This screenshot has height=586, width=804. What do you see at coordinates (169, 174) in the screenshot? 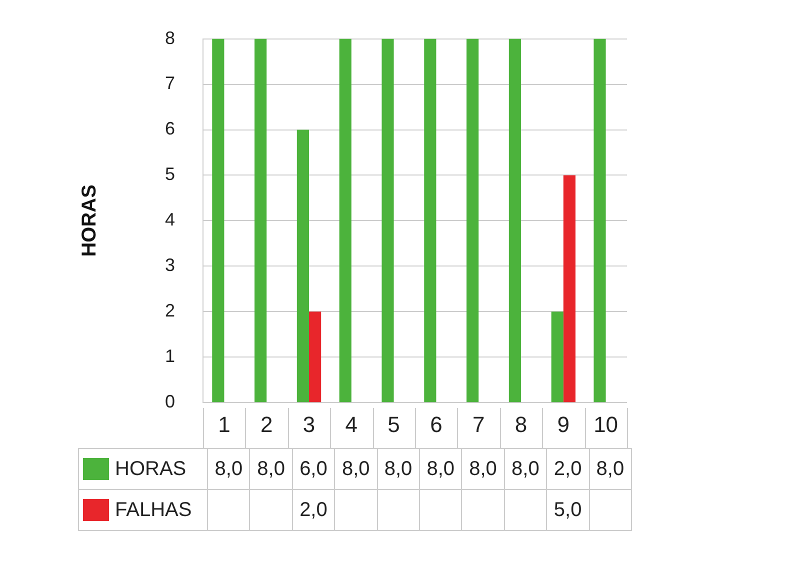
I see `y-tick-label: 5` at bounding box center [169, 174].